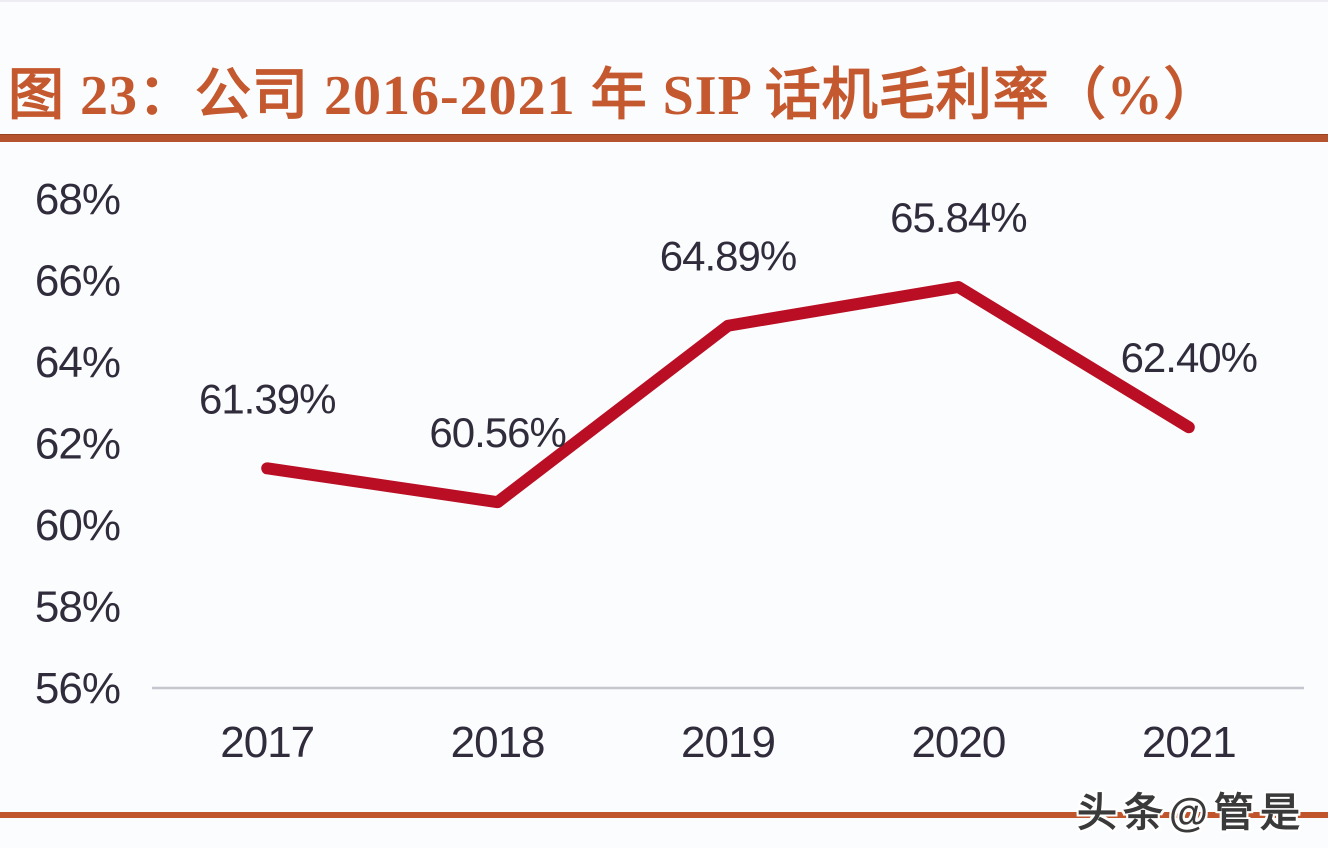 The width and height of the screenshot is (1328, 848). What do you see at coordinates (77, 688) in the screenshot?
I see `y-tick-label: 56%` at bounding box center [77, 688].